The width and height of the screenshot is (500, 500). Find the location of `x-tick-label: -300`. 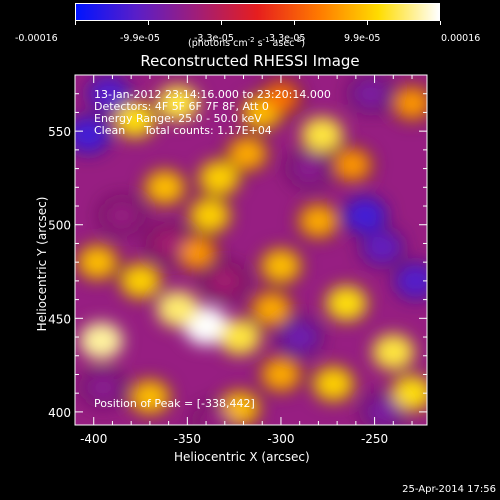

x-tick-label: -300 is located at coordinates (280, 439).